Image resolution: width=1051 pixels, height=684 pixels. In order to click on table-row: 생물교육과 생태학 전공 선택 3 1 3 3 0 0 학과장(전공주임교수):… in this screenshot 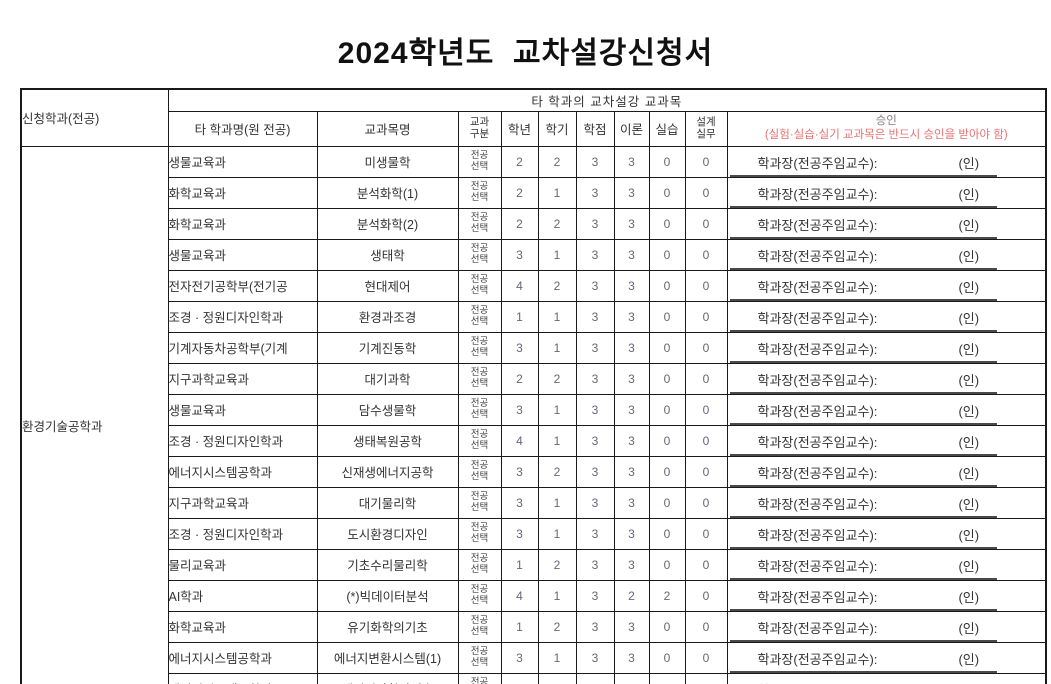, I will do `click(534, 254)`.